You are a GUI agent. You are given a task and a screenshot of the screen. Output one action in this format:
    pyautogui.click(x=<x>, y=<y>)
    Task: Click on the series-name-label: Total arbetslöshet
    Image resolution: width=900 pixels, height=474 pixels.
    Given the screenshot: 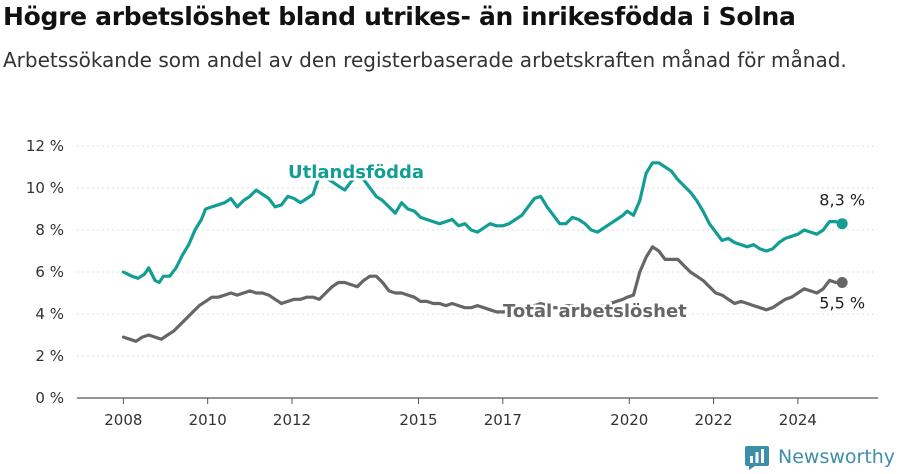 What is the action you would take?
    pyautogui.click(x=595, y=311)
    